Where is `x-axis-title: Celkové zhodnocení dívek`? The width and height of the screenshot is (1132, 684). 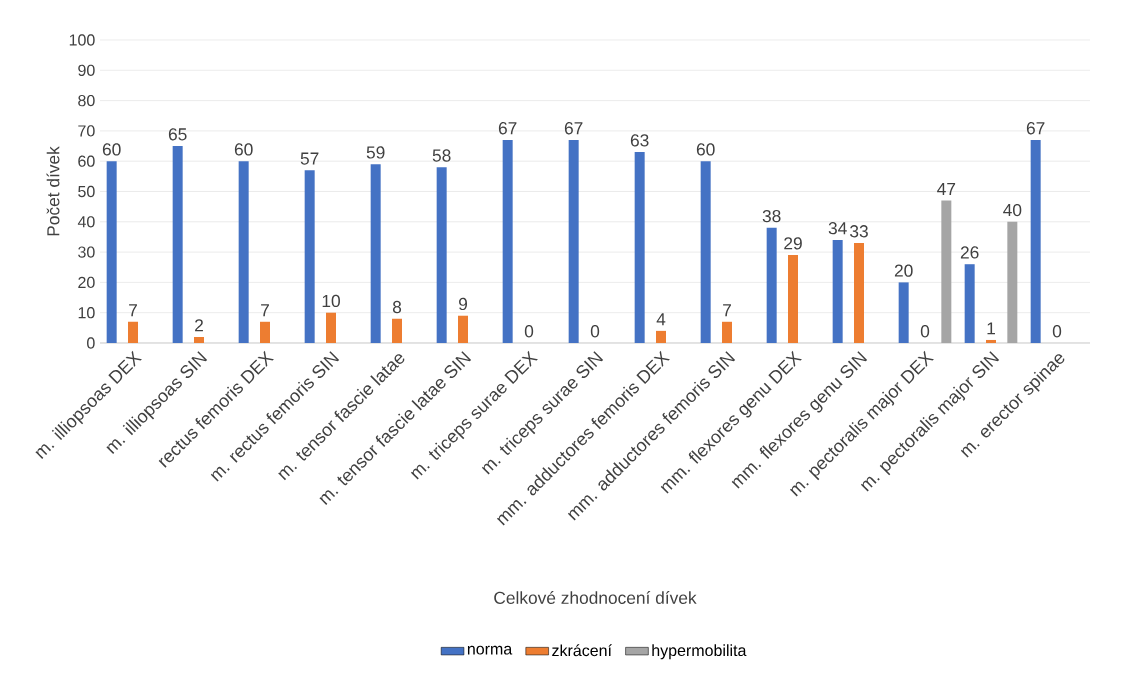 x-axis-title: Celkové zhodnocení dívek is located at coordinates (595, 597).